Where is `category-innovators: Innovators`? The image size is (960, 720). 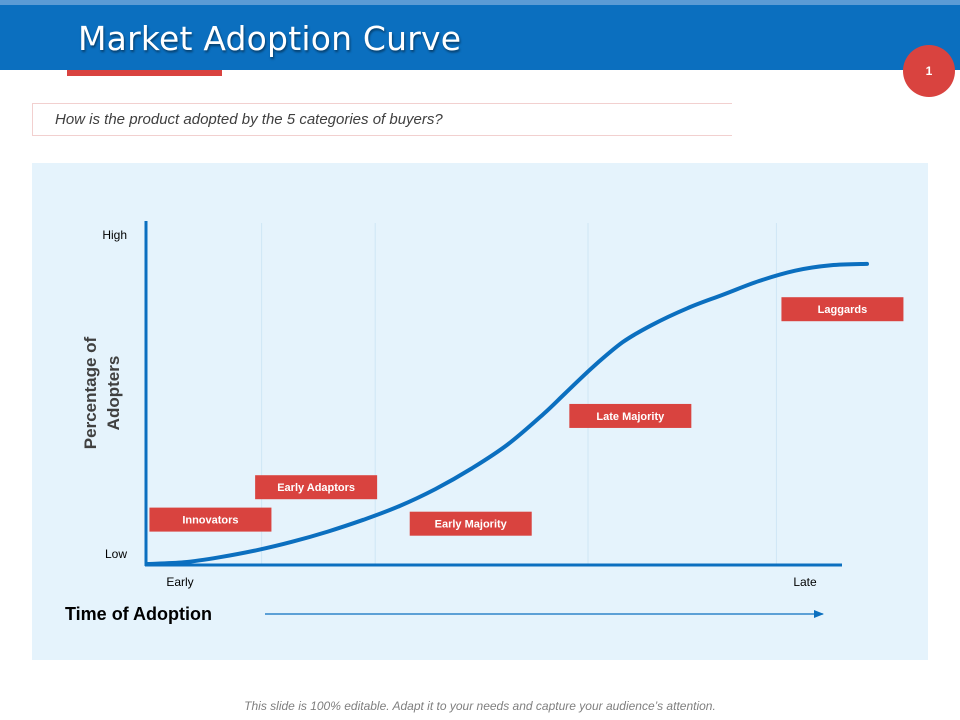
category-innovators: Innovators is located at coordinates (210, 519).